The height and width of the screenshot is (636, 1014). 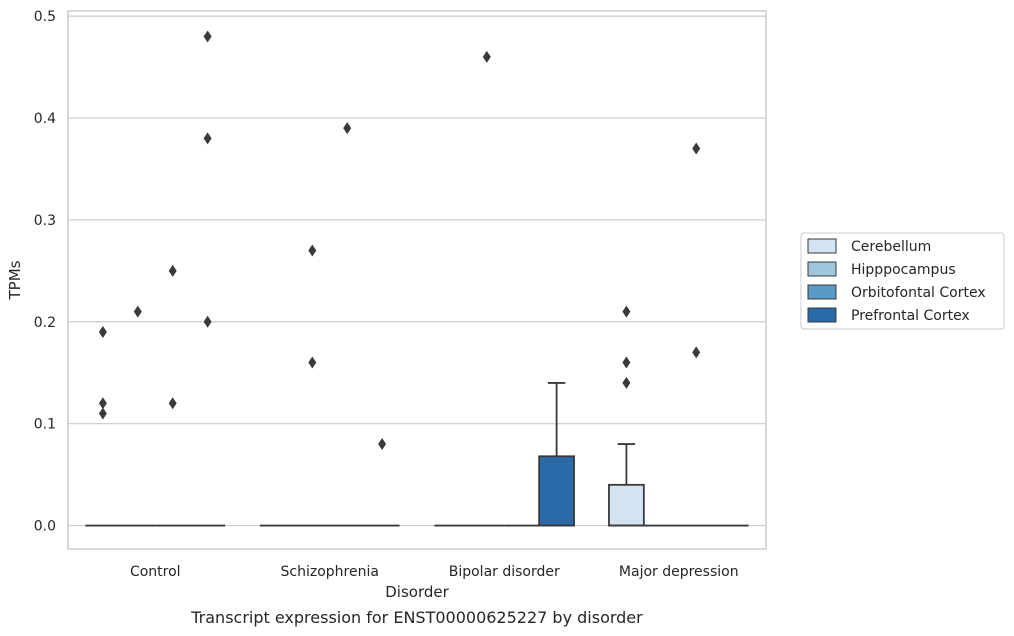 I want to click on y-tick-label: 0.3, so click(x=45, y=221).